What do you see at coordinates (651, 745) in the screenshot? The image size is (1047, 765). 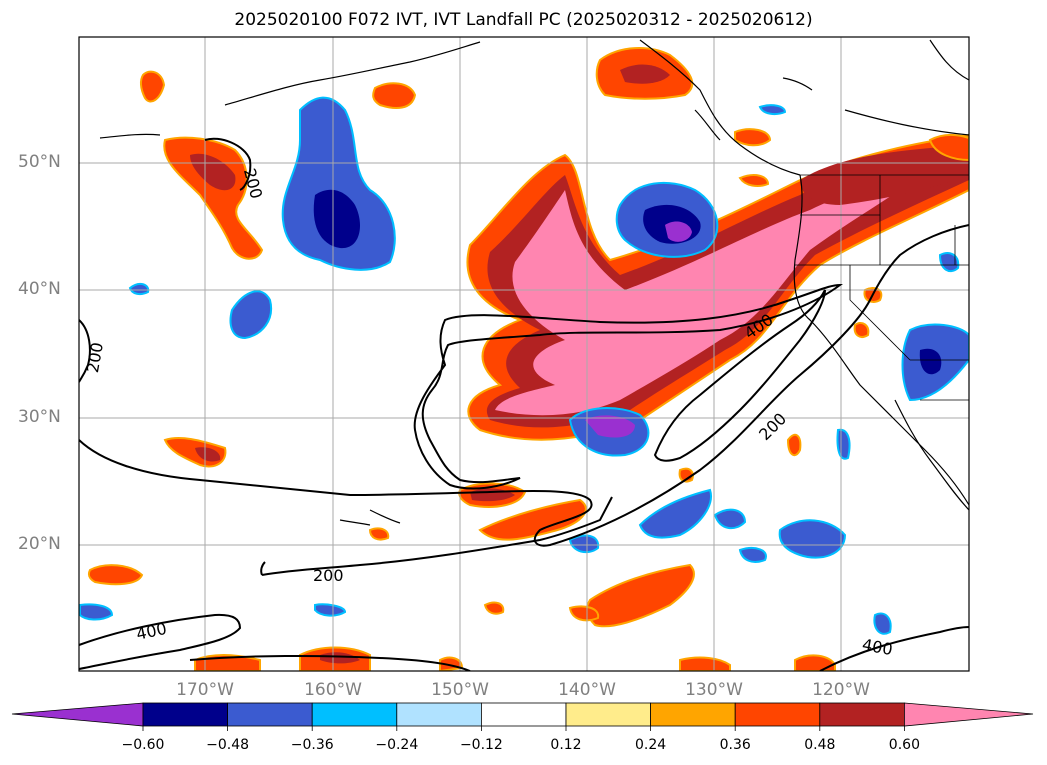 I see `colorbar-tick-label: 0.24` at bounding box center [651, 745].